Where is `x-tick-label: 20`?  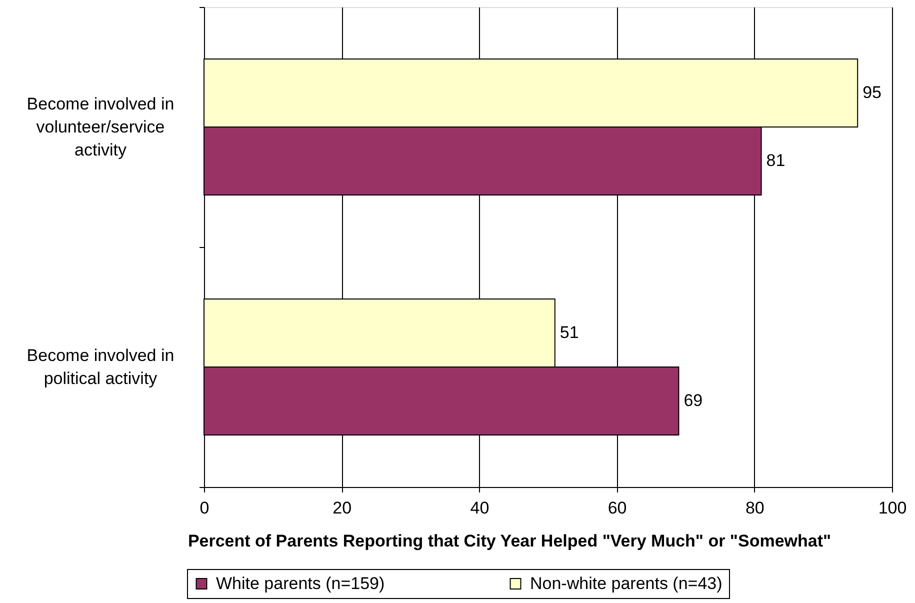
x-tick-label: 20 is located at coordinates (342, 508).